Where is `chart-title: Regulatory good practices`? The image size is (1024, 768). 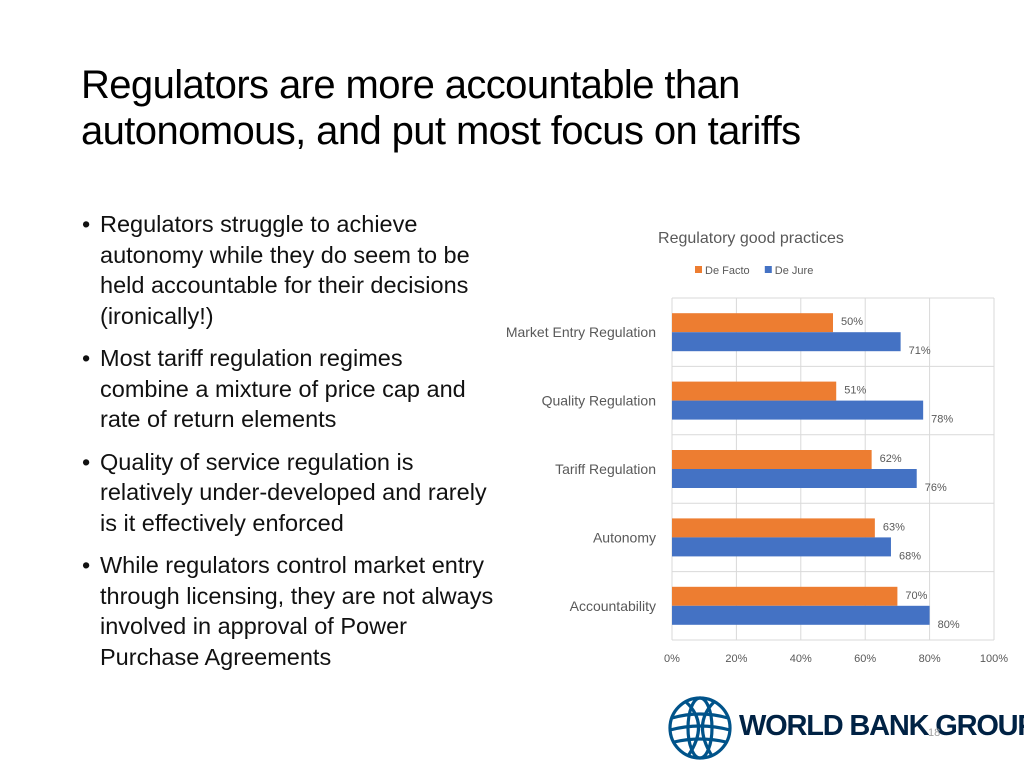
chart-title: Regulatory good practices is located at coordinates (751, 238).